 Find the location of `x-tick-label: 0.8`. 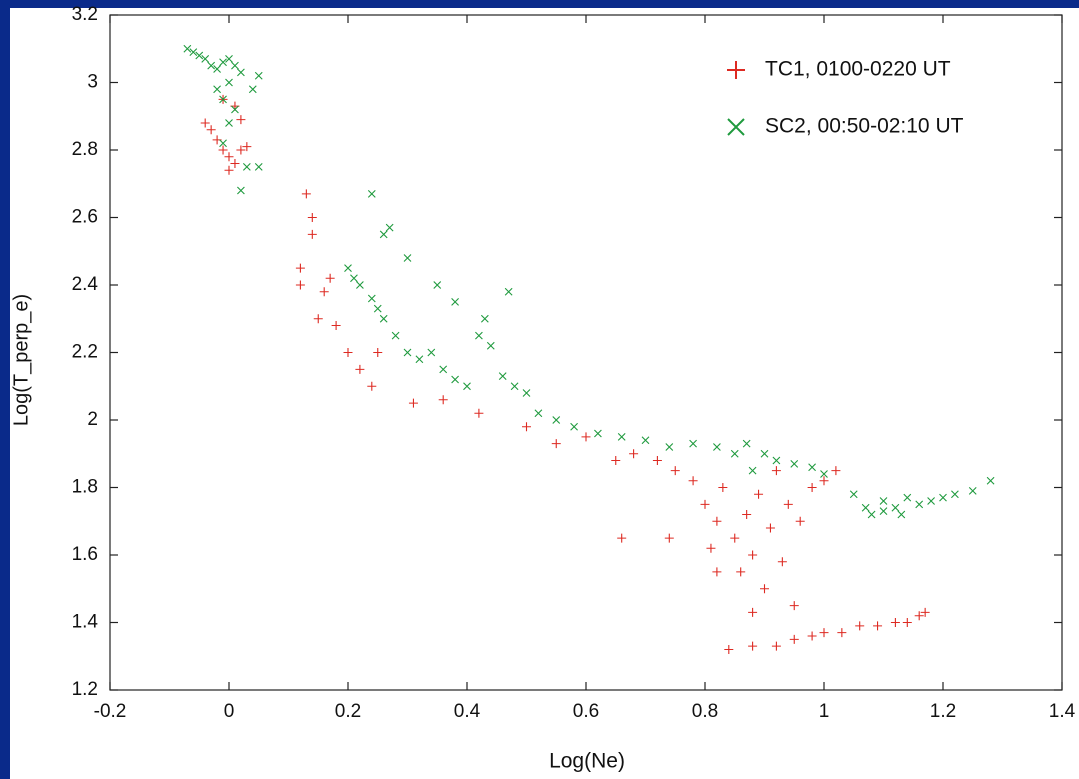

x-tick-label: 0.8 is located at coordinates (705, 711).